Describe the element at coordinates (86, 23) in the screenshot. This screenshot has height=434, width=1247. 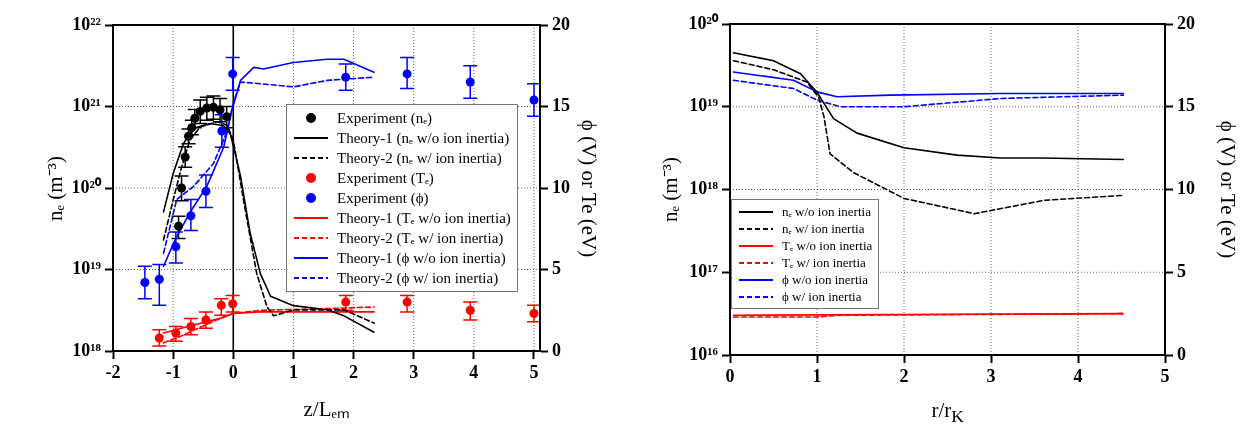
I see `y-tick-label: 10²²` at that location.